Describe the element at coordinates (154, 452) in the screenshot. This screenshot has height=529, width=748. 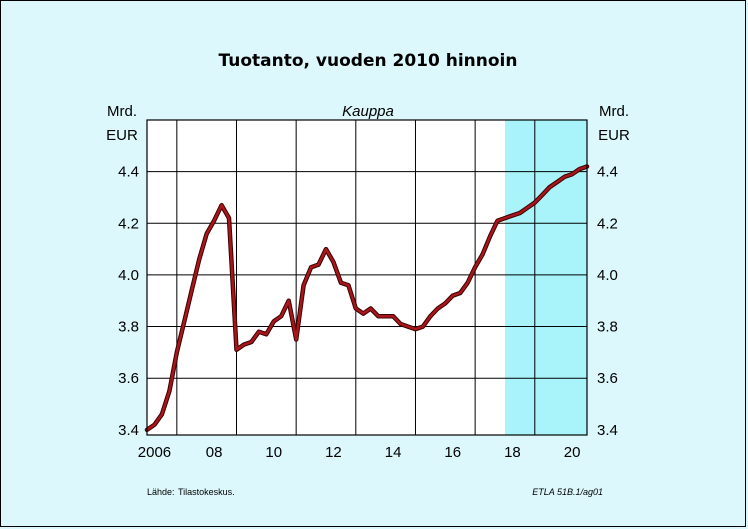
I see `x-tick-label: 2006` at that location.